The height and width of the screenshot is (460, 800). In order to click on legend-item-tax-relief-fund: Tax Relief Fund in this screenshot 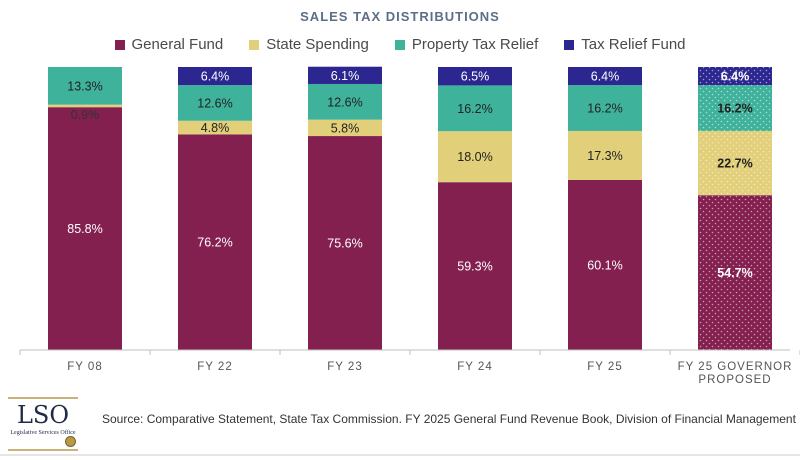, I will do `click(625, 44)`.